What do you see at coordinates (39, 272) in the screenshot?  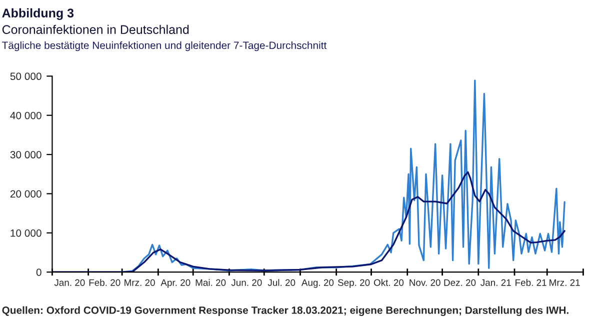 I see `y-tick-label: 0` at bounding box center [39, 272].